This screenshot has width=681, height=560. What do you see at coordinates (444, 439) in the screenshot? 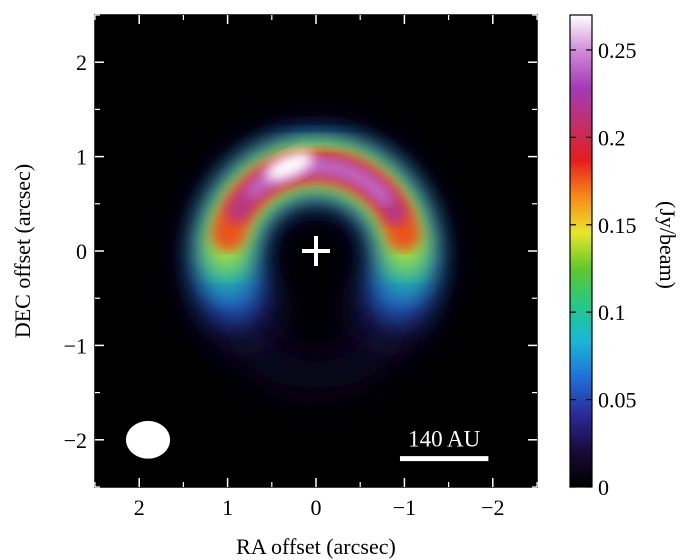
I see `scale-bar-label: 140 AU` at bounding box center [444, 439].